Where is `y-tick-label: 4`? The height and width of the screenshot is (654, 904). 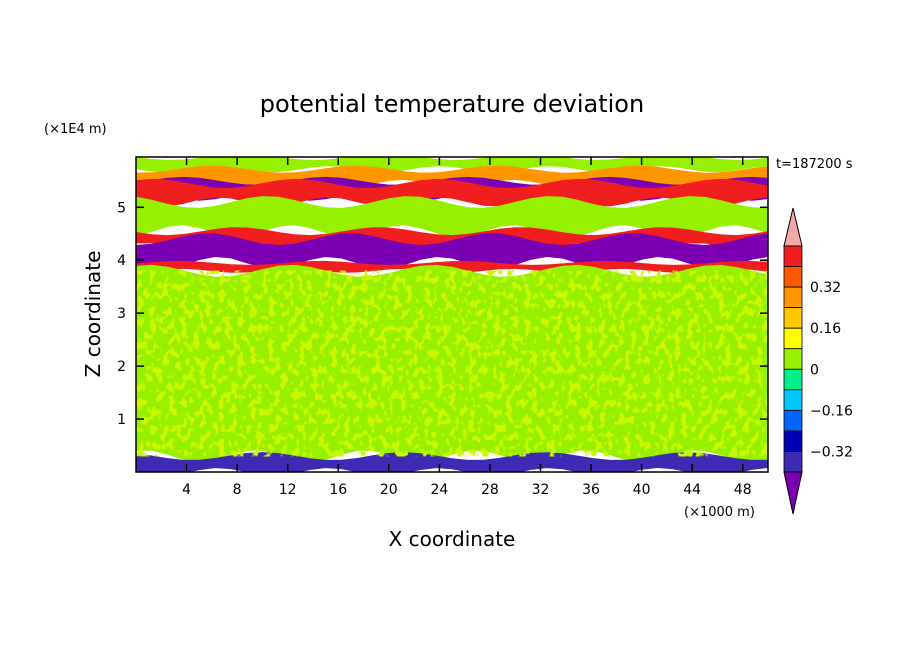 y-tick-label: 4 is located at coordinates (121, 261).